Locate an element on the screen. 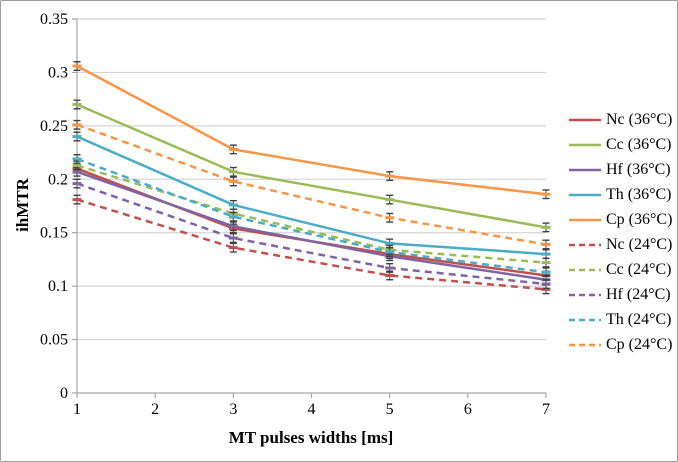 This screenshot has width=678, height=462. legend-item: Nc (24°C) is located at coordinates (622, 244).